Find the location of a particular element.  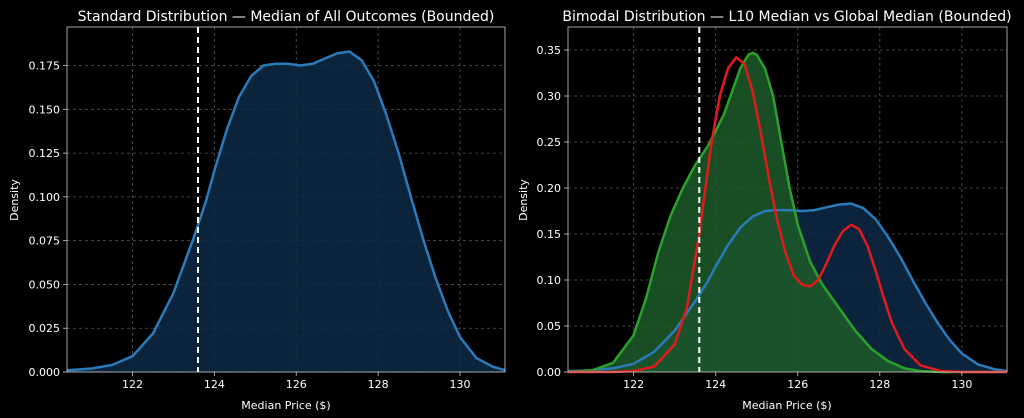

y-tick-label: 0.000 is located at coordinates (45, 372).